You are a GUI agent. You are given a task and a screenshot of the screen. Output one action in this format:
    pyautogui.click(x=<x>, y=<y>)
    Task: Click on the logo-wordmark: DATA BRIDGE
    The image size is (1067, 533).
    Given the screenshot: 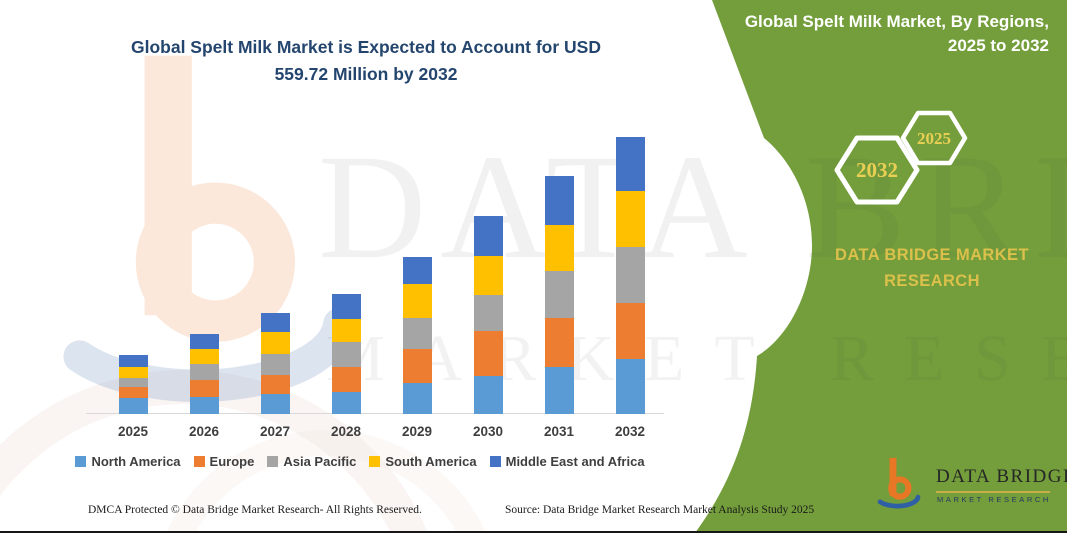 What is the action you would take?
    pyautogui.click(x=1001, y=476)
    